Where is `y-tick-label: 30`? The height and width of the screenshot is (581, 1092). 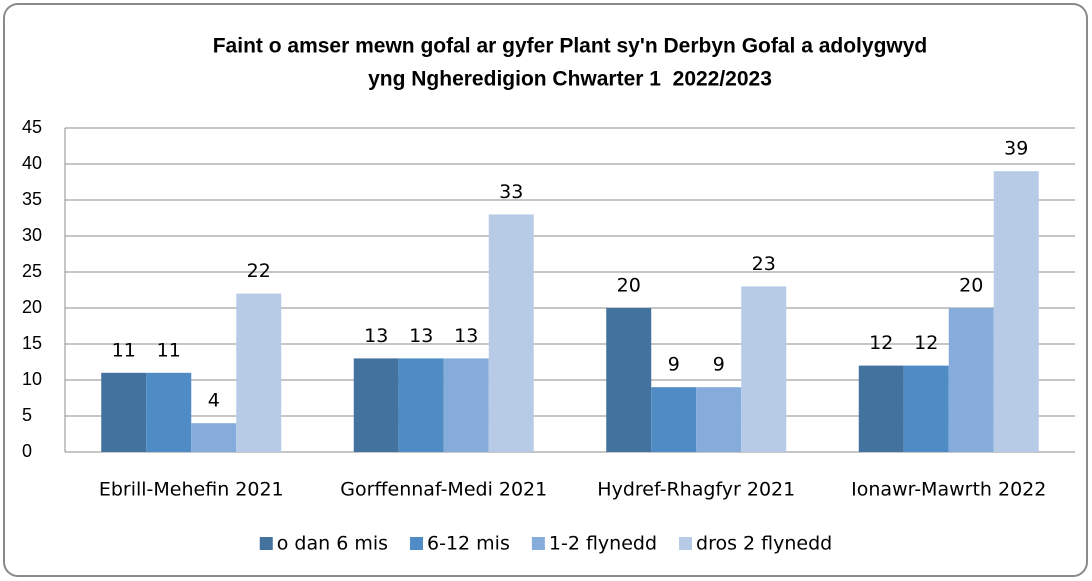
y-tick-label: 30 is located at coordinates (32, 235).